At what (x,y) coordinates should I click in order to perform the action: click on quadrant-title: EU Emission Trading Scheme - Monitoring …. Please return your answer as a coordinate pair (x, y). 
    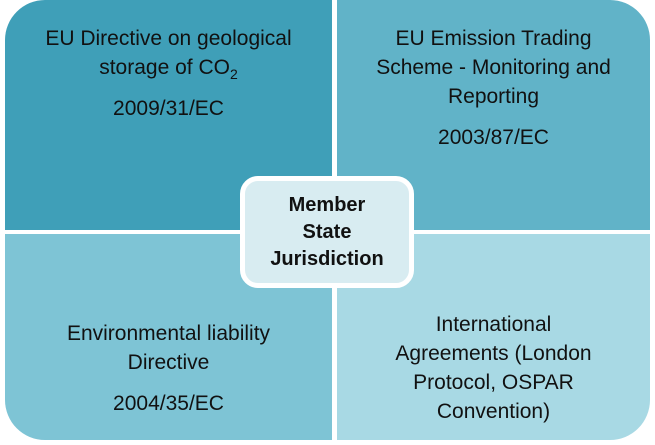
    Looking at the image, I should click on (493, 67).